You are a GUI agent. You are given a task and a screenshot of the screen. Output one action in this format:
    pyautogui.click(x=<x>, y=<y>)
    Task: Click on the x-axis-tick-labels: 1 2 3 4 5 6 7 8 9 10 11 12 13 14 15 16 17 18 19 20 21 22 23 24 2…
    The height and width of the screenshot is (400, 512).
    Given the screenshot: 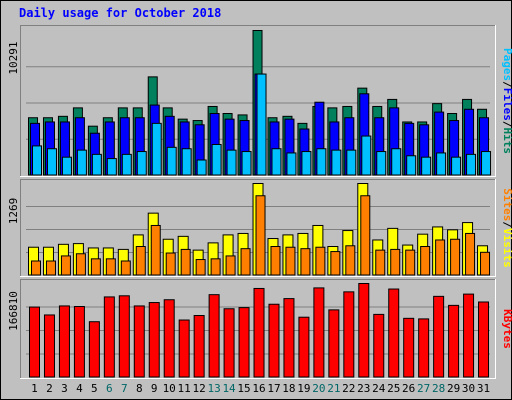 What is the action you would take?
    pyautogui.click(x=260, y=388)
    